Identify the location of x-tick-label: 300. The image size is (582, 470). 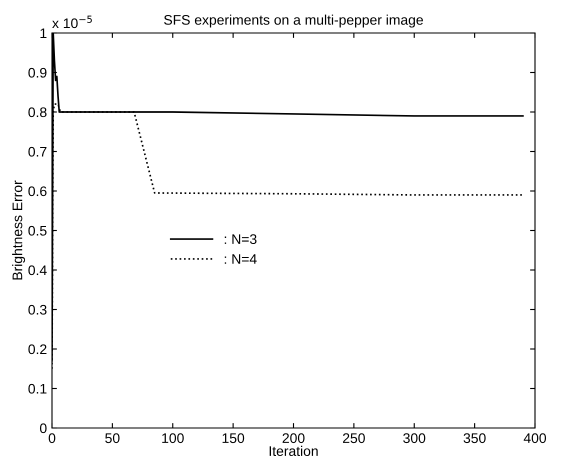
(414, 438).